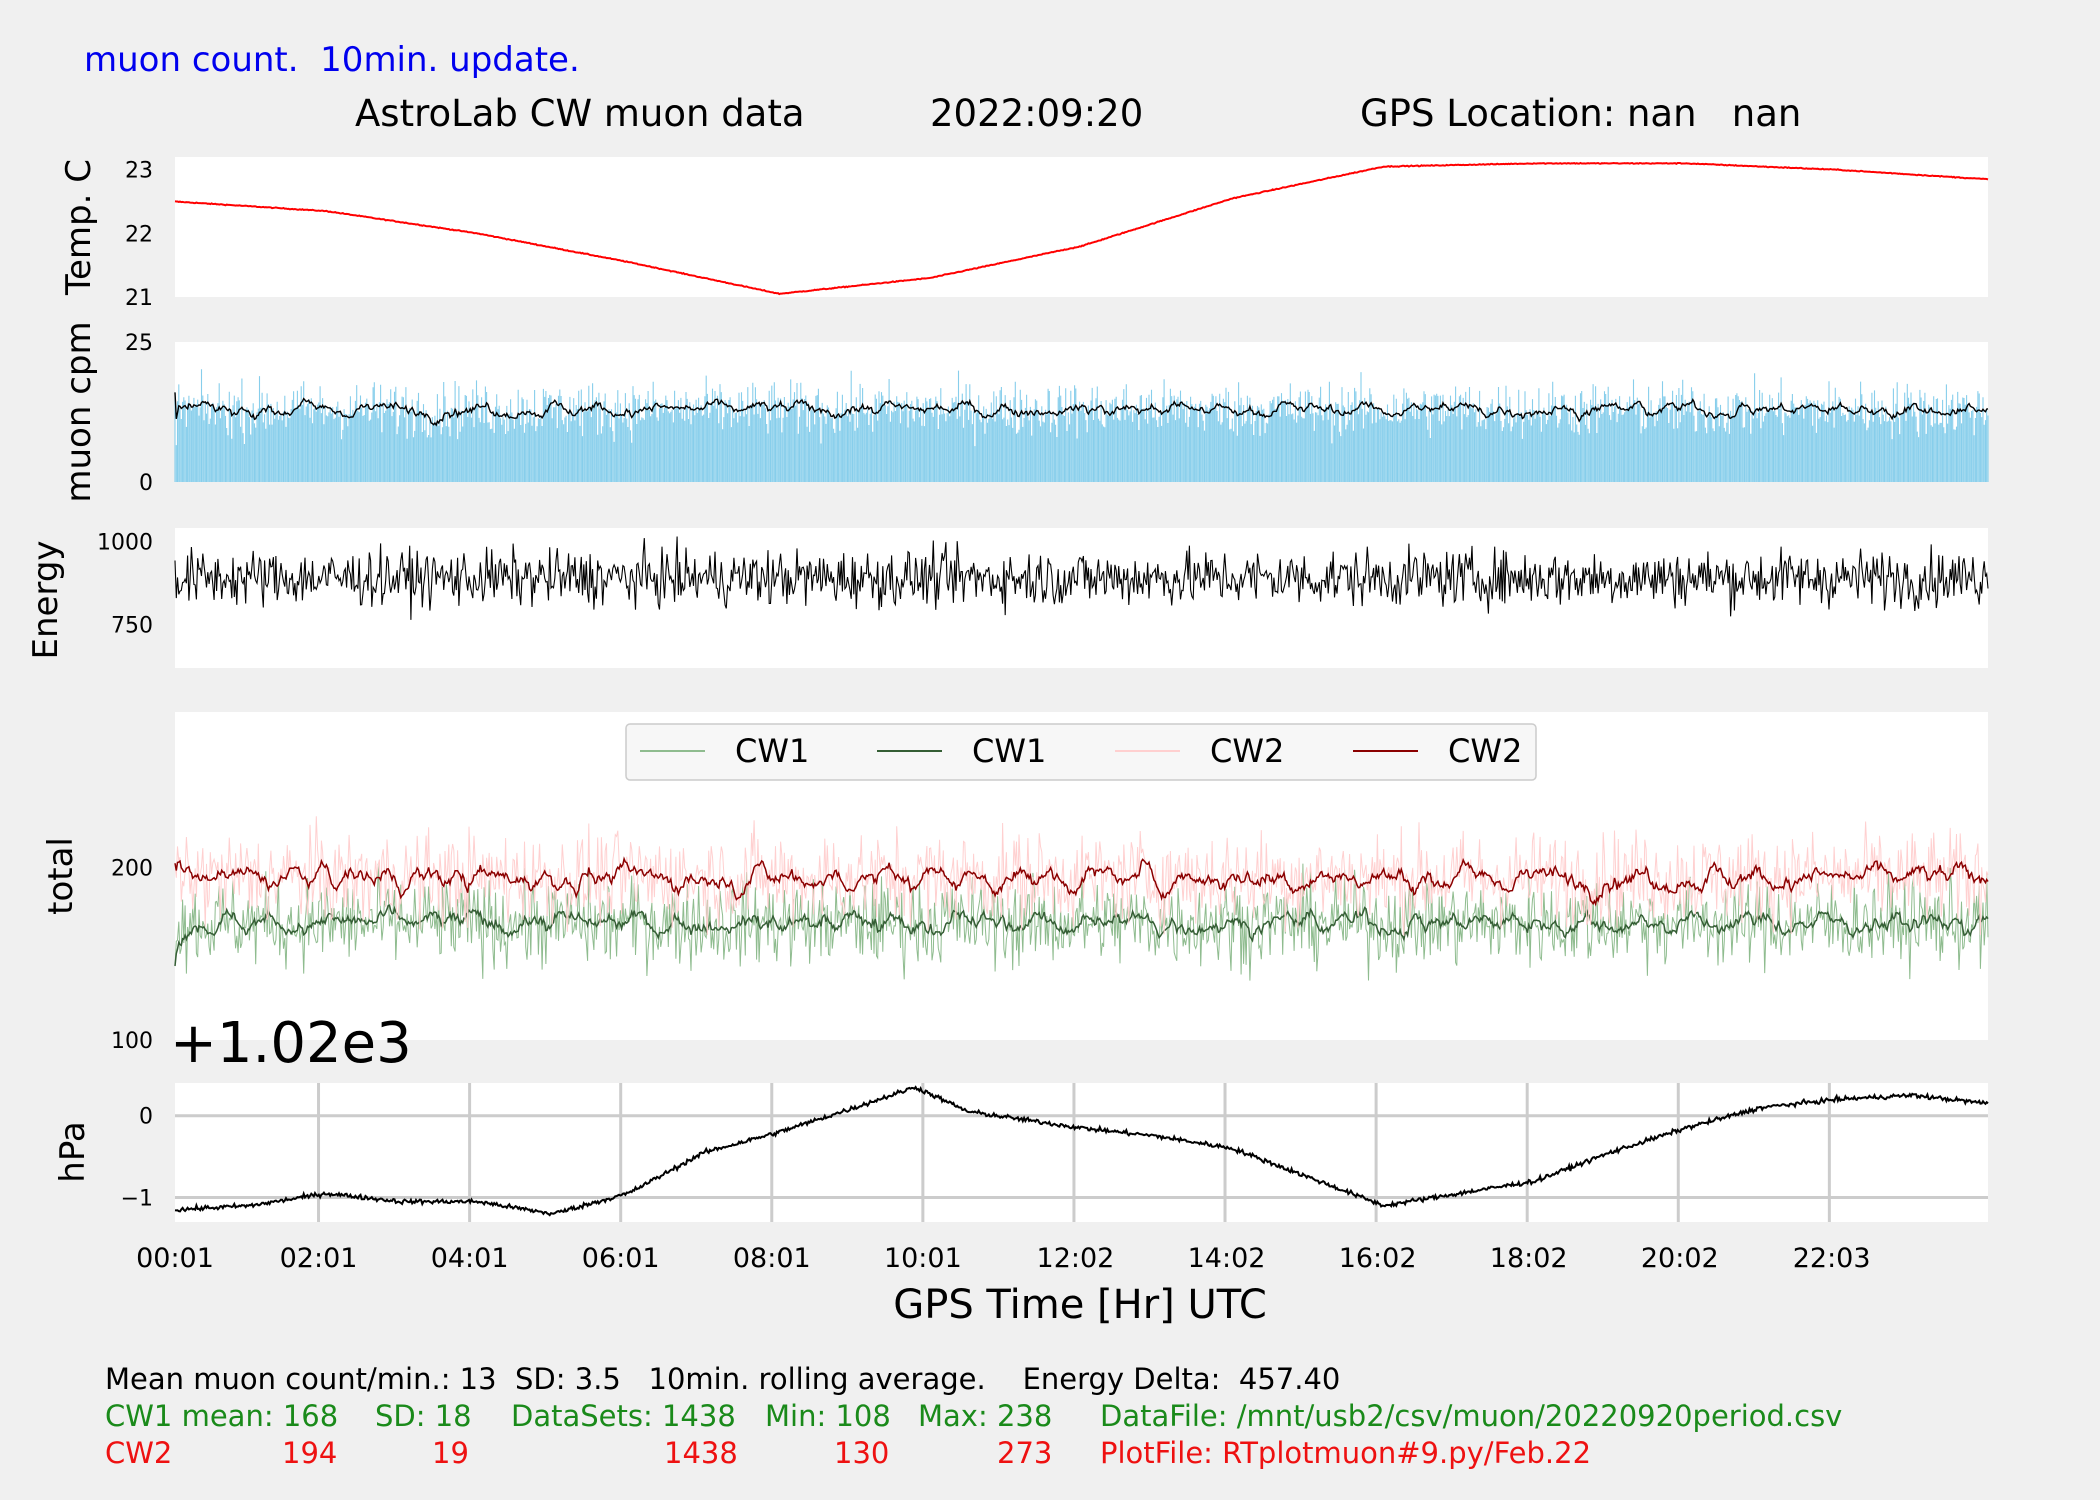 Image resolution: width=2100 pixels, height=1500 pixels. What do you see at coordinates (1081, 578) in the screenshot?
I see `energy-line` at bounding box center [1081, 578].